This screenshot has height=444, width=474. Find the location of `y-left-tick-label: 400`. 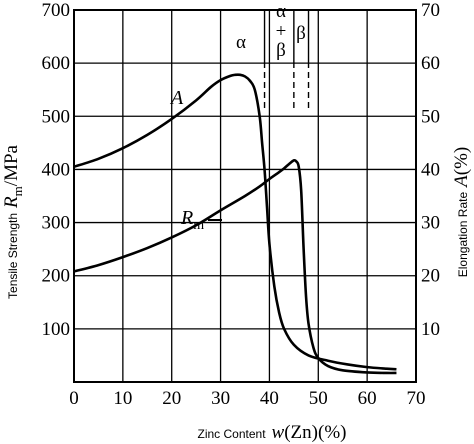

y-left-tick-label: 400 is located at coordinates (56, 169).